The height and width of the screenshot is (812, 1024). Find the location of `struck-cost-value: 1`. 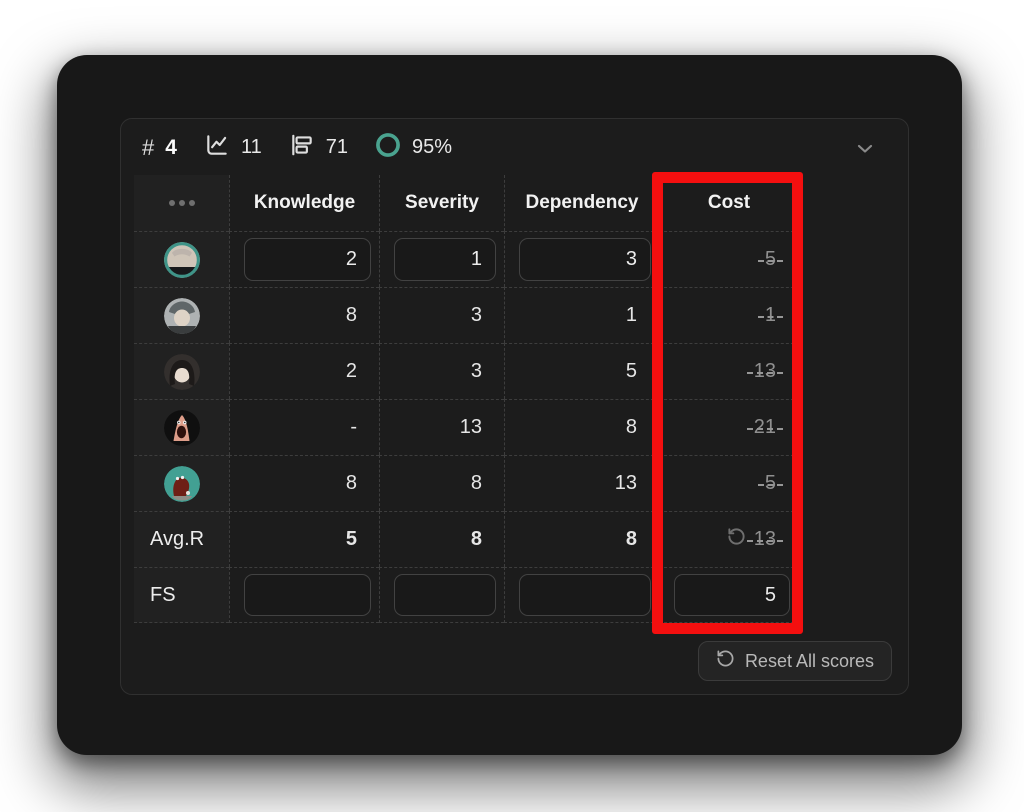

struck-cost-value: 1 is located at coordinates (770, 315).